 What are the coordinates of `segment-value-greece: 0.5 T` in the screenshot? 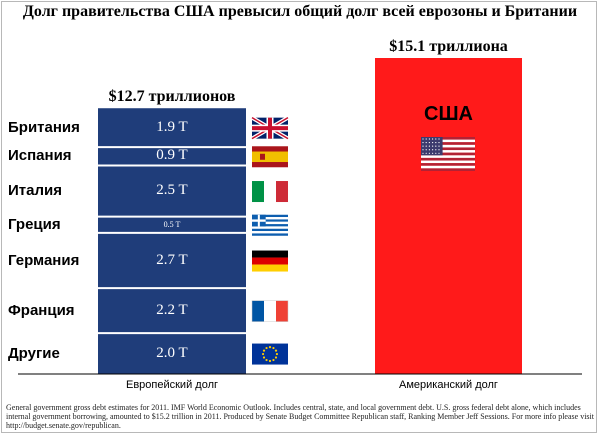 It's located at (172, 224).